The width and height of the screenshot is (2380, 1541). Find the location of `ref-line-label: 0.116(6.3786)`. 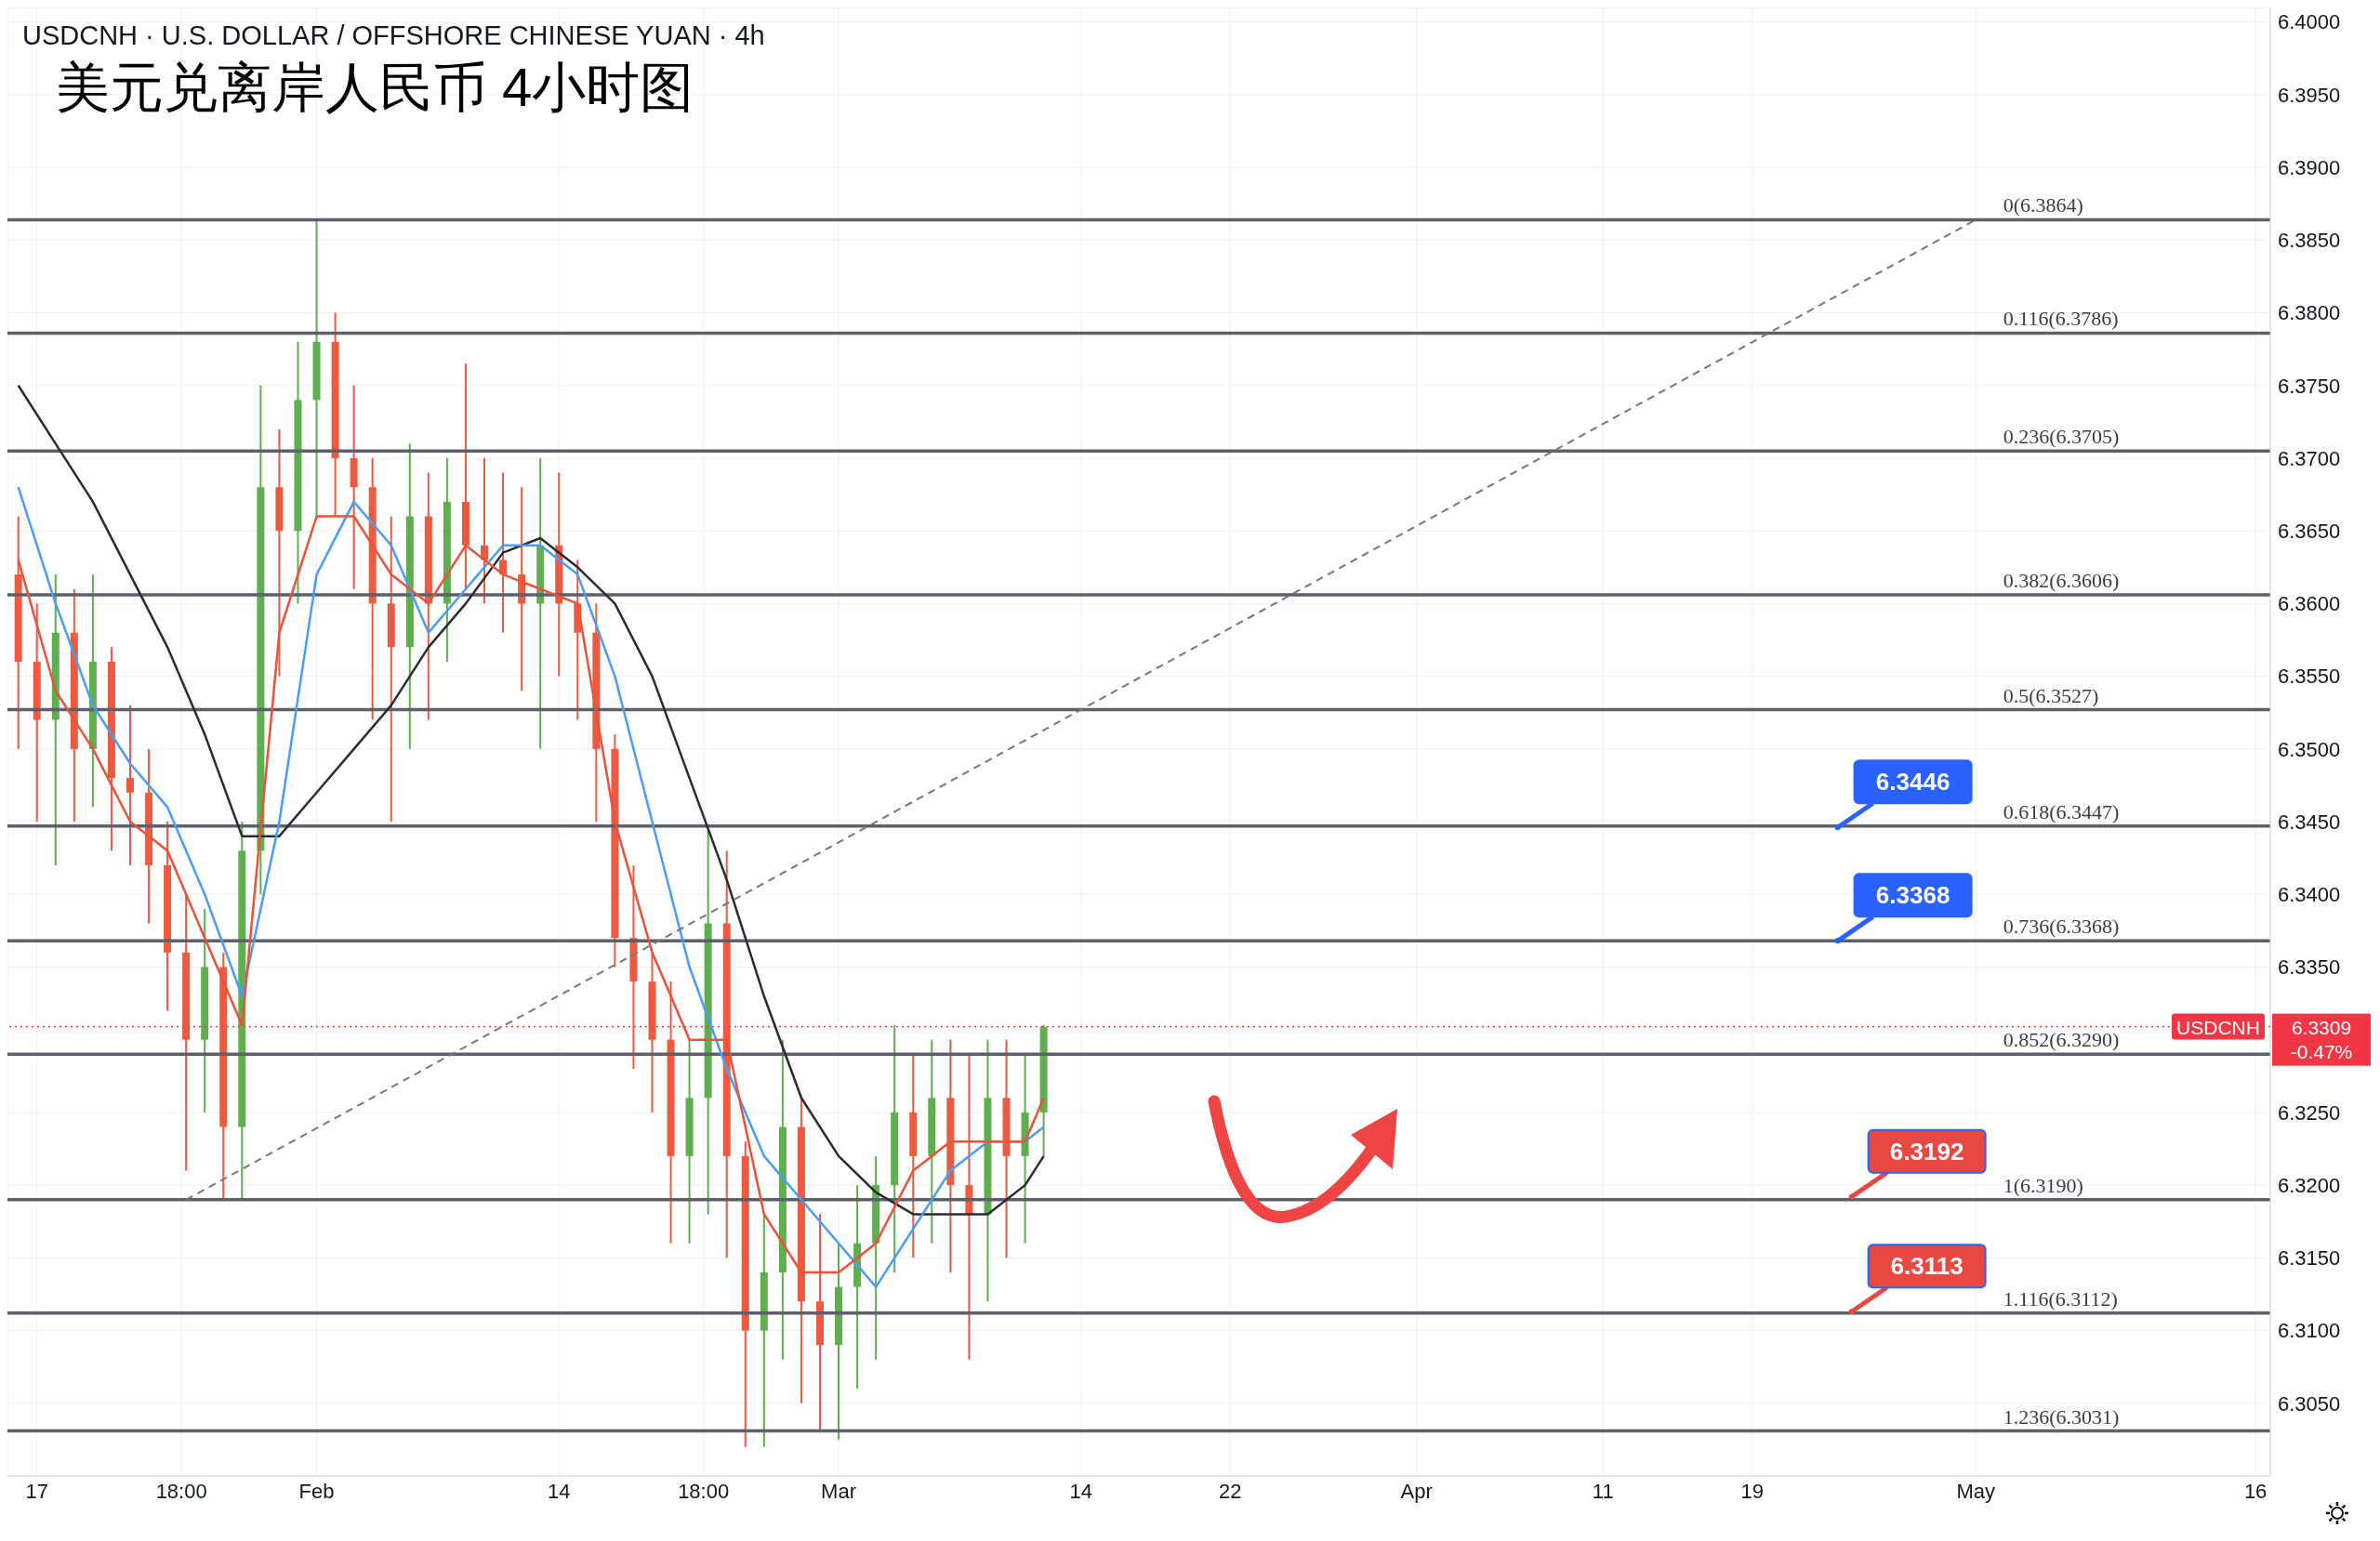

ref-line-label: 0.116(6.3786) is located at coordinates (2061, 319).